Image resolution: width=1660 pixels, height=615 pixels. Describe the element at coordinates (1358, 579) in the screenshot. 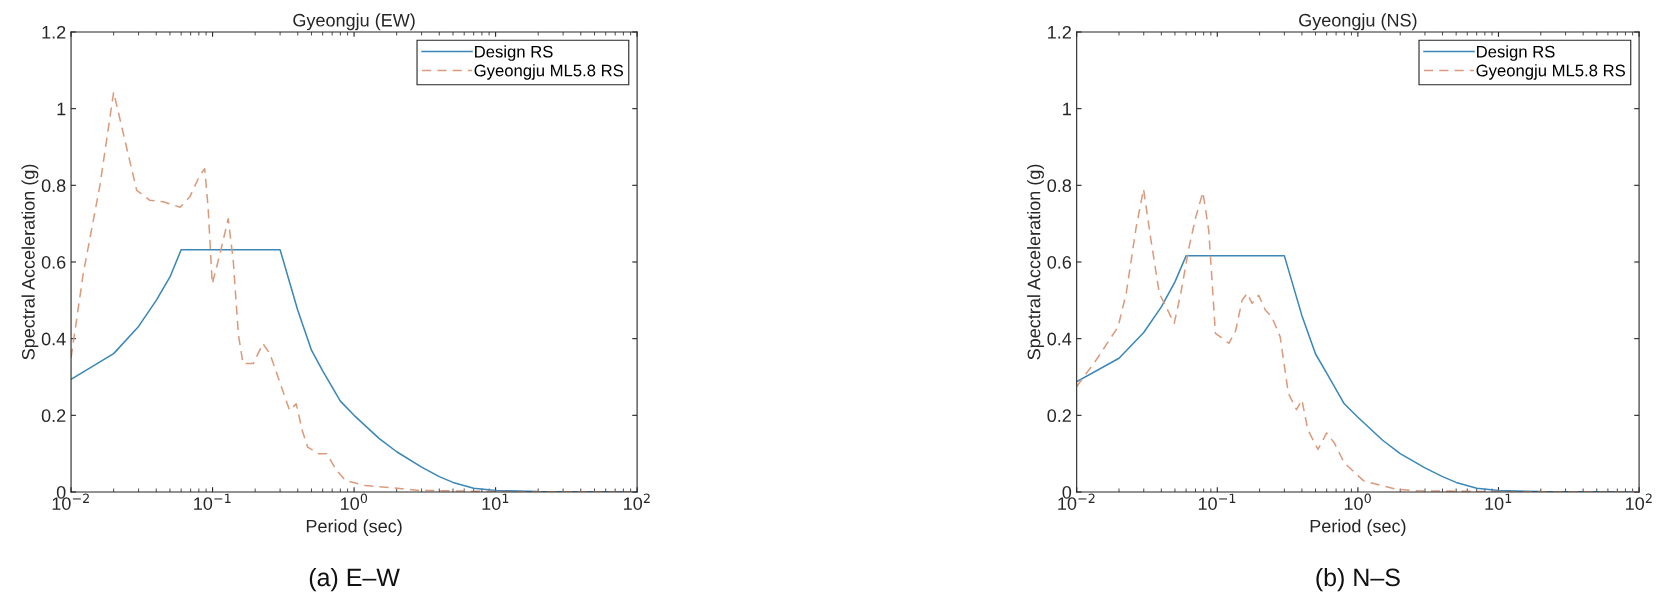

I see `text: (b) N–S` at that location.